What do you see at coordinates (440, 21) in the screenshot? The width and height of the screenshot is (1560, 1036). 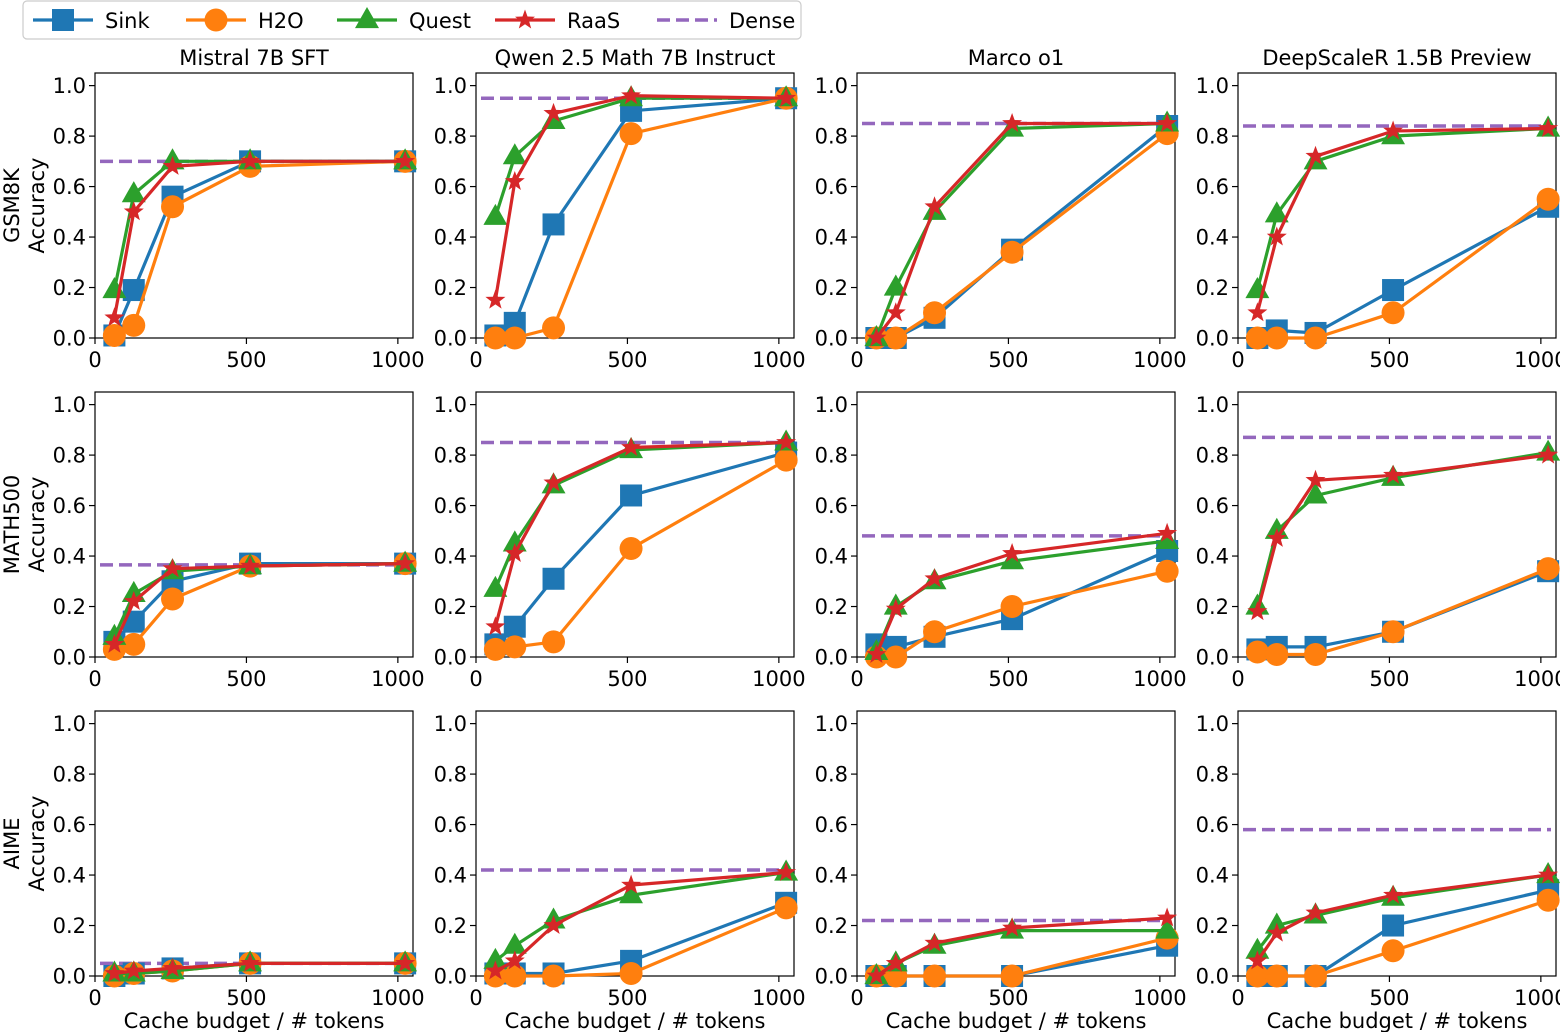 I see `legend-label: Quest` at bounding box center [440, 21].